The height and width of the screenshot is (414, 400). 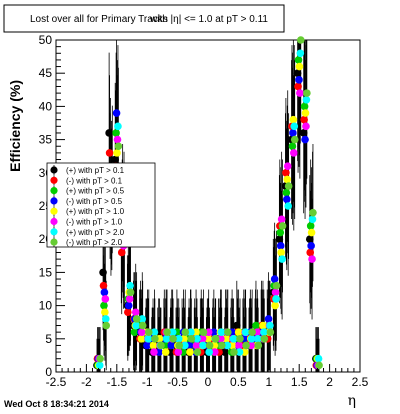 What do you see at coordinates (101, 205) in the screenshot?
I see `legend-frame` at bounding box center [101, 205].